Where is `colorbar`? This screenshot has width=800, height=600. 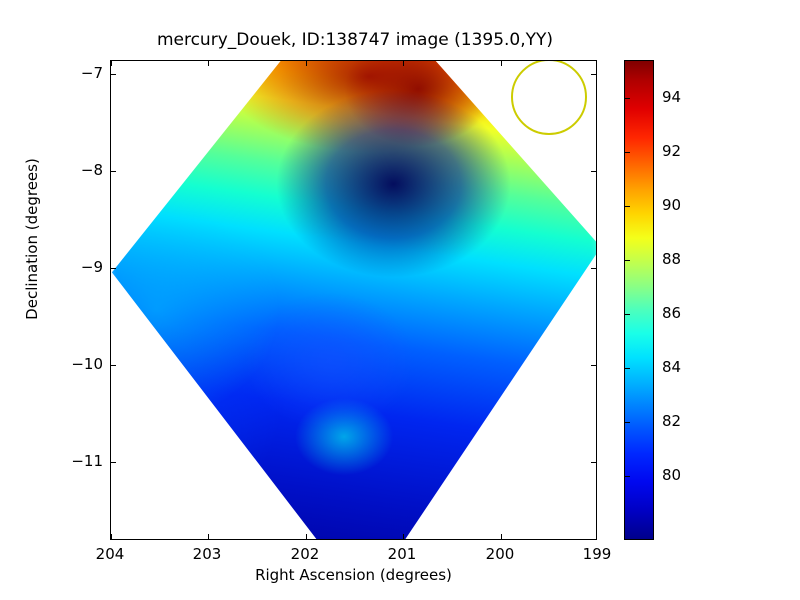
colorbar is located at coordinates (639, 300).